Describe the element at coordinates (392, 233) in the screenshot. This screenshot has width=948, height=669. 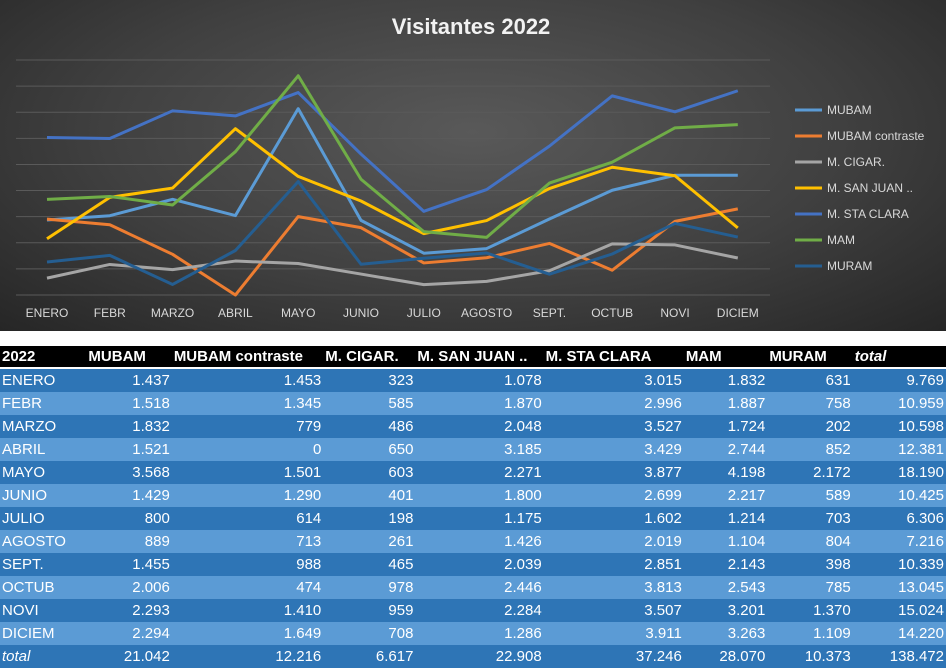
I see `series-line-muram` at that location.